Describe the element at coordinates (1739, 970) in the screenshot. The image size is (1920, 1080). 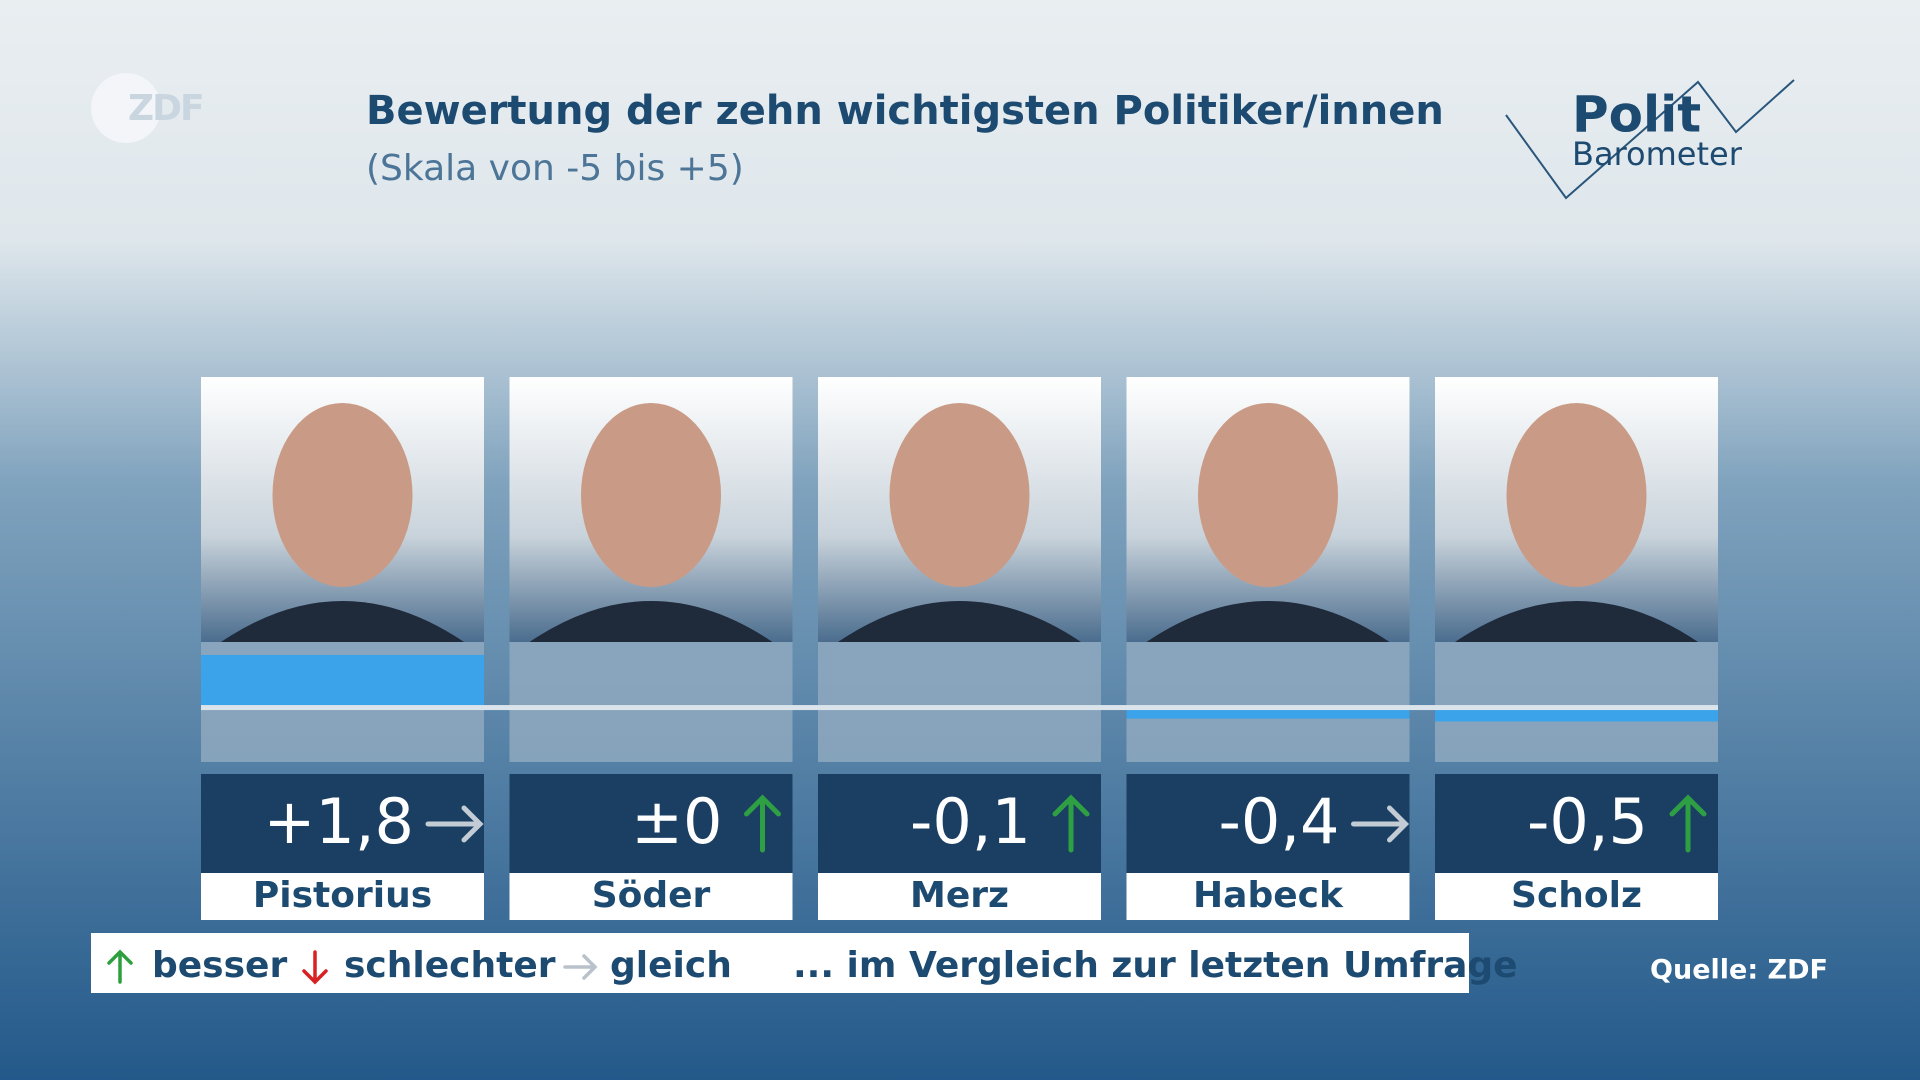
I see `source: Quelle: ZDF` at that location.